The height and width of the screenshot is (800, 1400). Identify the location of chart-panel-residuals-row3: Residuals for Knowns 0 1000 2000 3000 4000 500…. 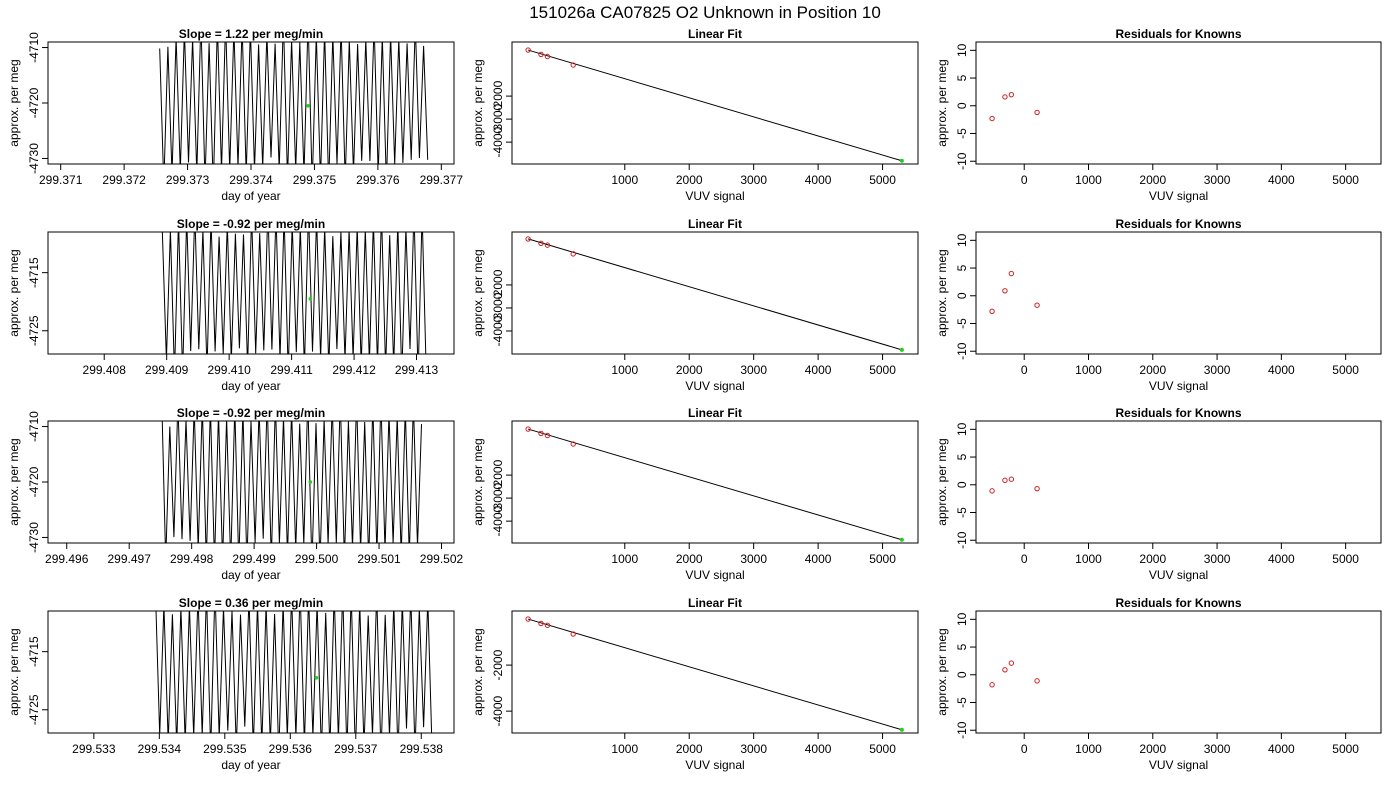
(1158, 494).